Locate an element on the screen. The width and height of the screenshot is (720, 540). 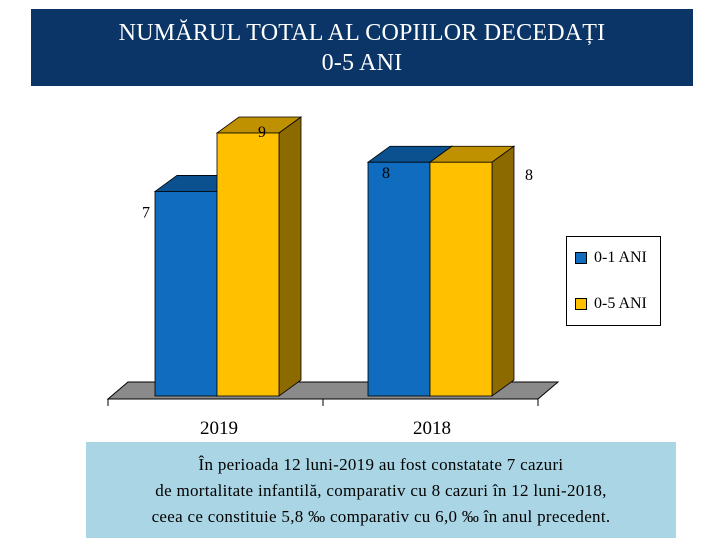
legend-item: 0-1 ANI is located at coordinates (611, 258).